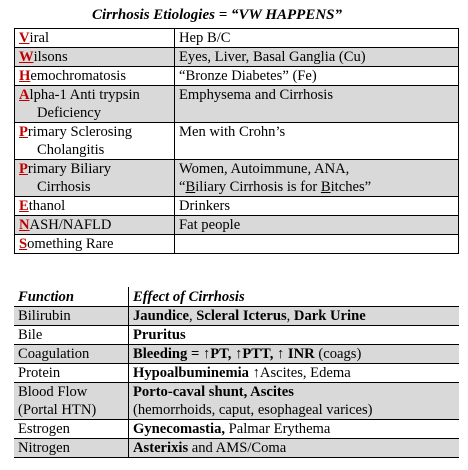 The image size is (468, 470). What do you see at coordinates (316, 38) in the screenshot?
I see `etiology-note: Hep B/C` at bounding box center [316, 38].